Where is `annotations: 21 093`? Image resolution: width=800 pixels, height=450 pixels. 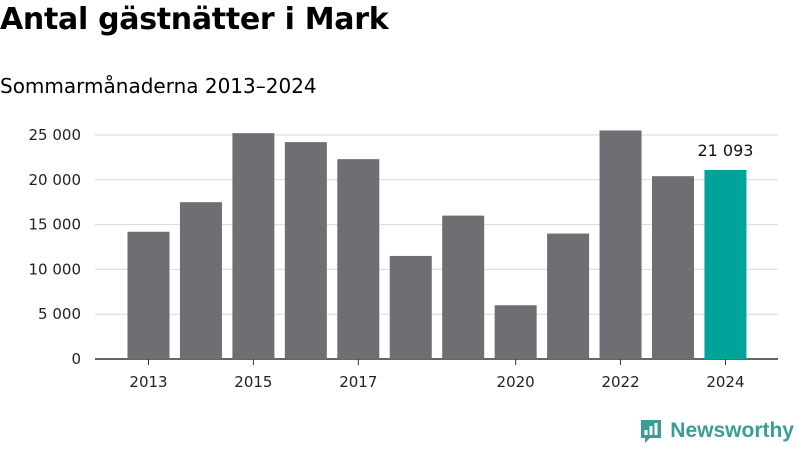 annotations: 21 093 is located at coordinates (725, 150).